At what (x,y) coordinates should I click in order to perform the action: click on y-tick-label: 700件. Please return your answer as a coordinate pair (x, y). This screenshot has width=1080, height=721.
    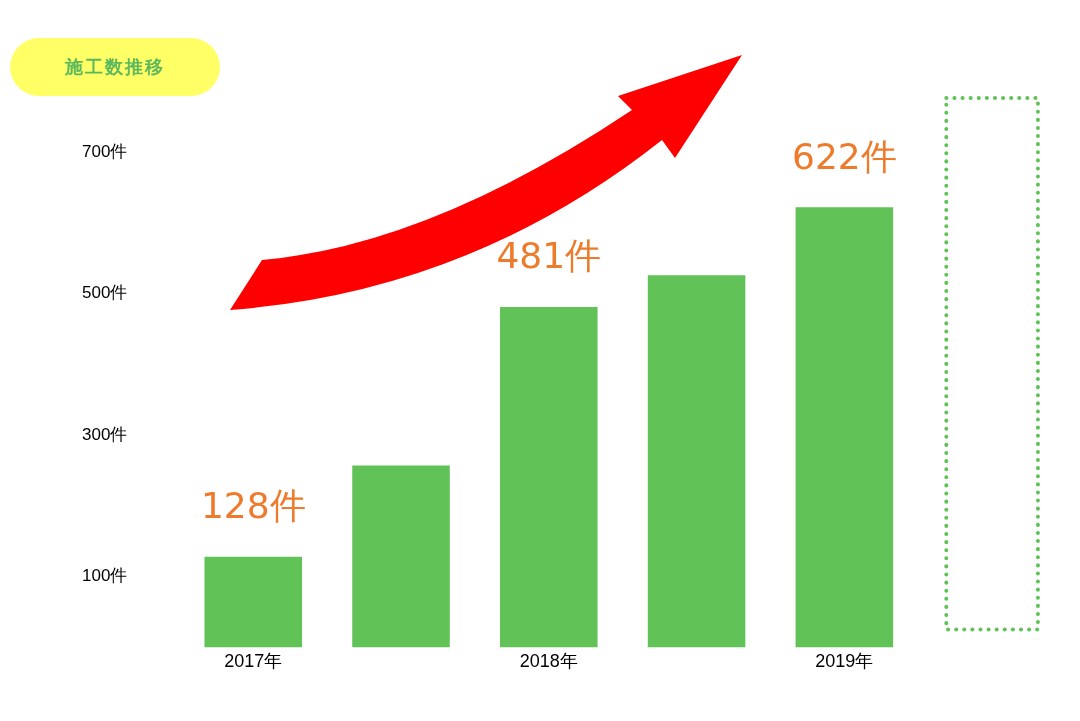
    Looking at the image, I should click on (104, 151).